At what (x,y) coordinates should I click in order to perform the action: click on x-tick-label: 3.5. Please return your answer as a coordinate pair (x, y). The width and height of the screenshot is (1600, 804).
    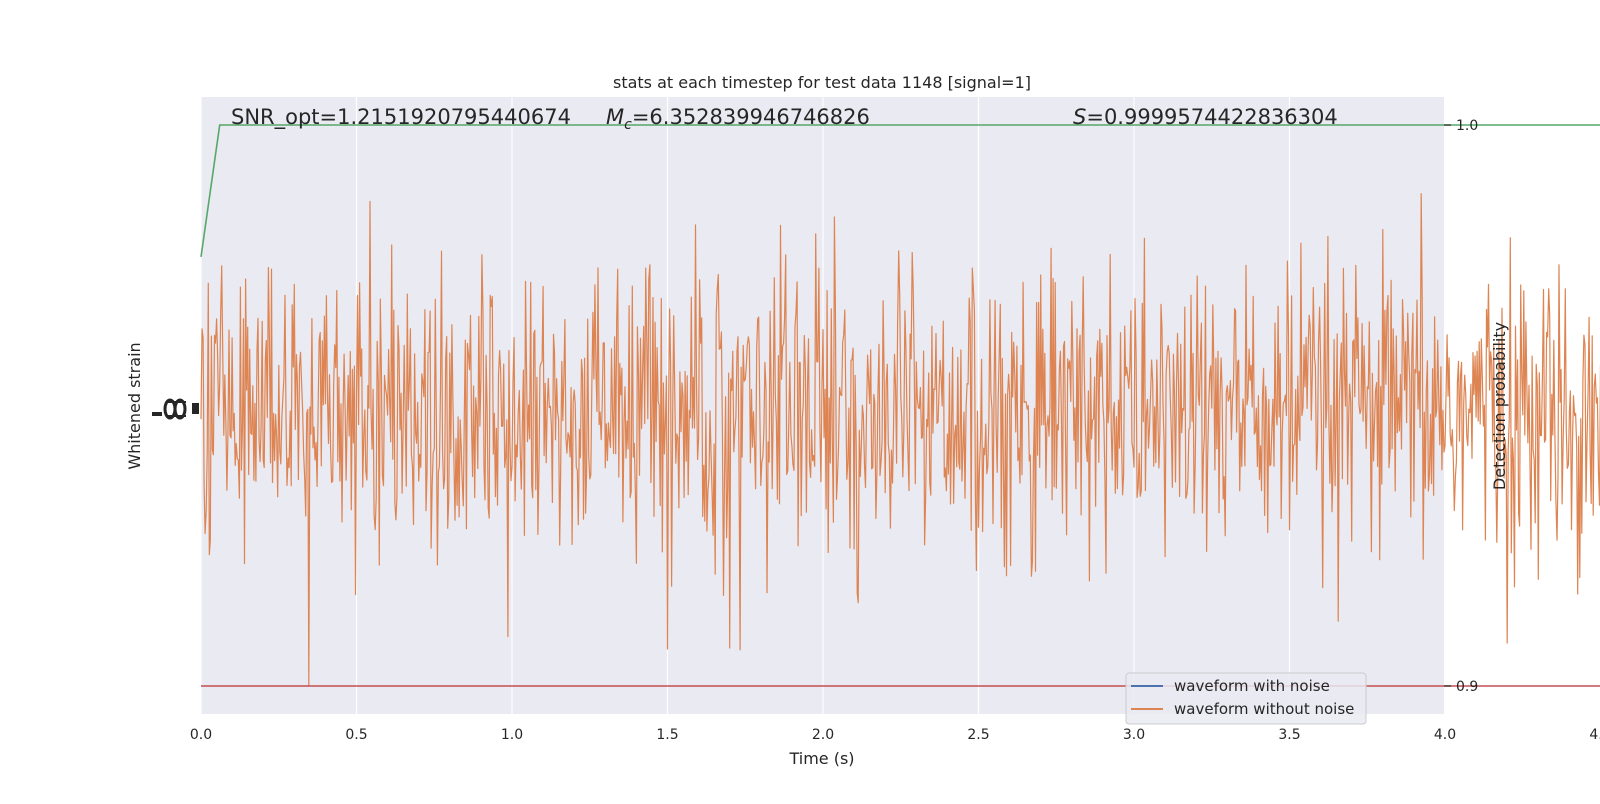
    Looking at the image, I should click on (1289, 735).